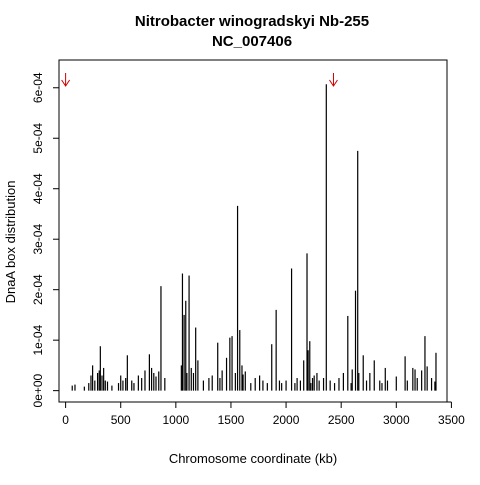 The image size is (480, 485). What do you see at coordinates (396, 420) in the screenshot?
I see `x-tick-label: 3000` at bounding box center [396, 420].